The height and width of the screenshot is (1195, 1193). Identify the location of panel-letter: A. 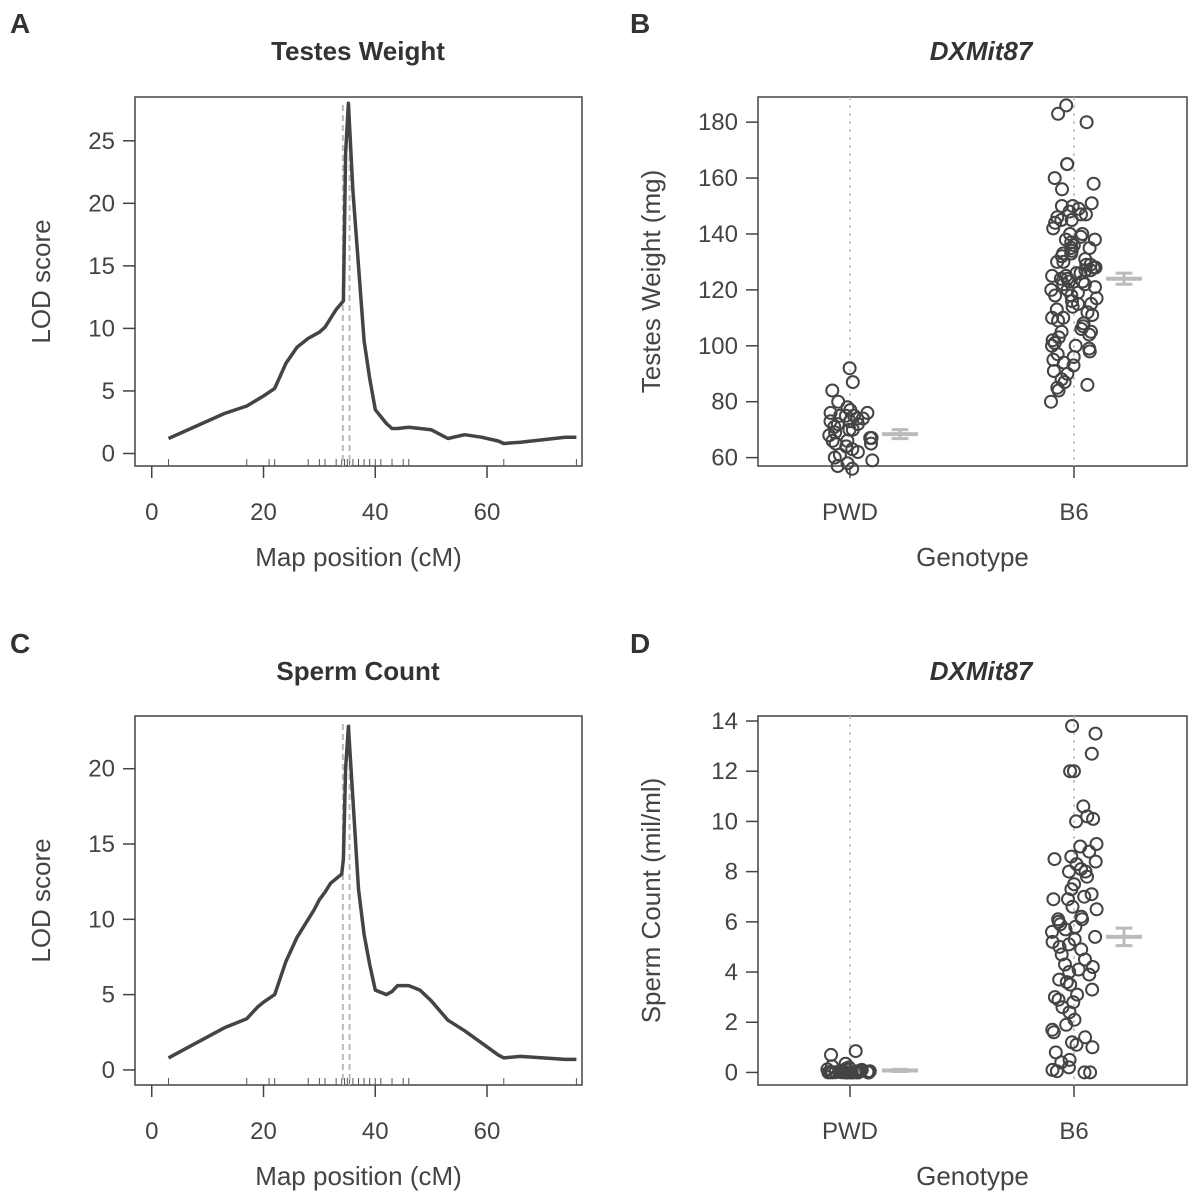
(20, 23).